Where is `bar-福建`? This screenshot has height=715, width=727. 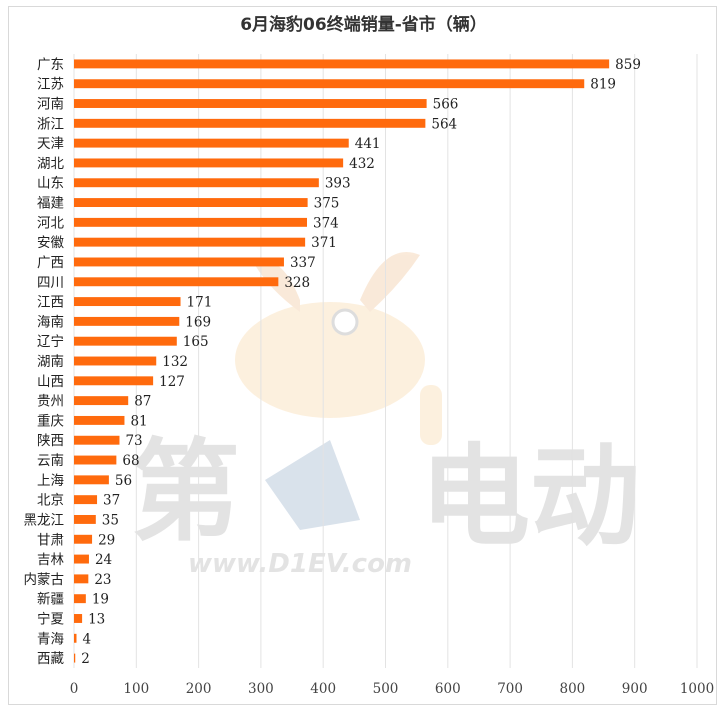 bar-福建 is located at coordinates (191, 203).